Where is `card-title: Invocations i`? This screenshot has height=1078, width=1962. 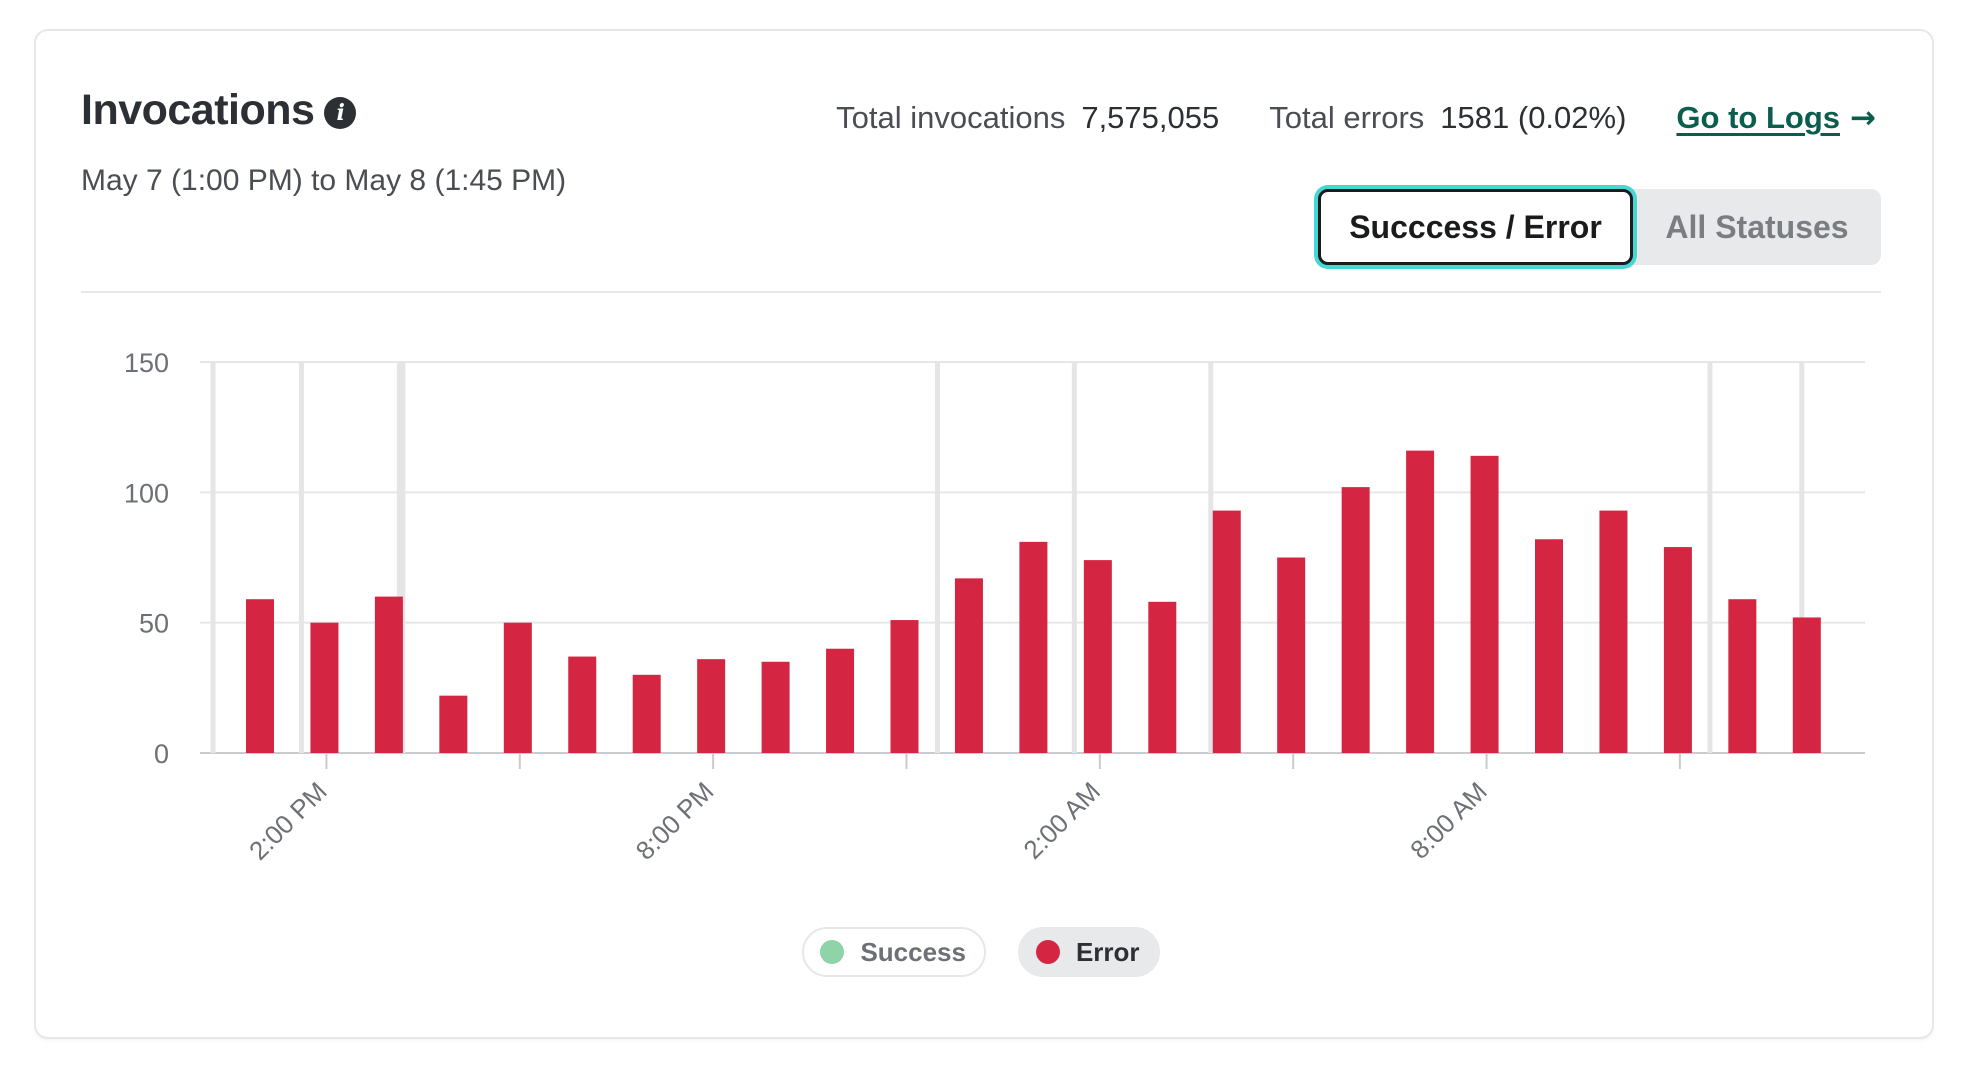 card-title: Invocations i is located at coordinates (219, 110).